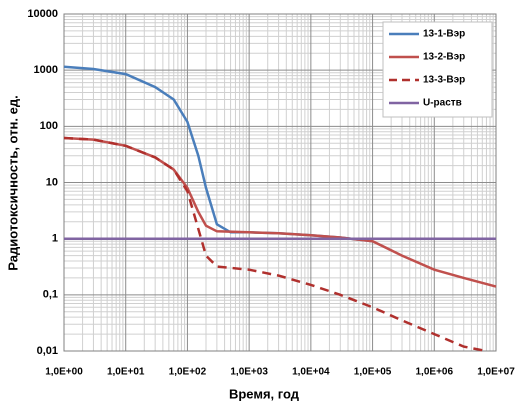 This screenshot has height=412, width=528. Describe the element at coordinates (444, 34) in the screenshot. I see `legend-label: 13-1-Вэр` at that location.